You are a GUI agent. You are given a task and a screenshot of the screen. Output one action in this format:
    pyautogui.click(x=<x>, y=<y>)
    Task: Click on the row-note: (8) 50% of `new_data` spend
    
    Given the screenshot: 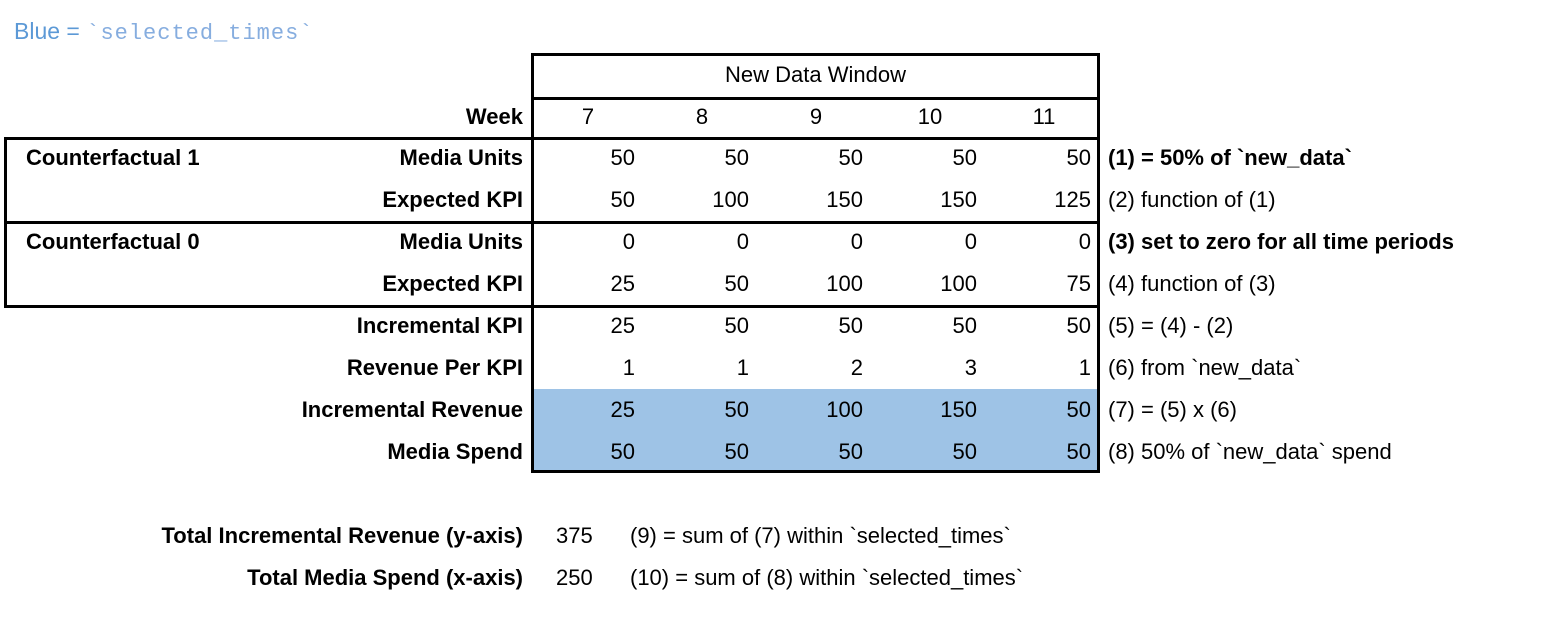 What is the action you would take?
    pyautogui.click(x=1250, y=451)
    